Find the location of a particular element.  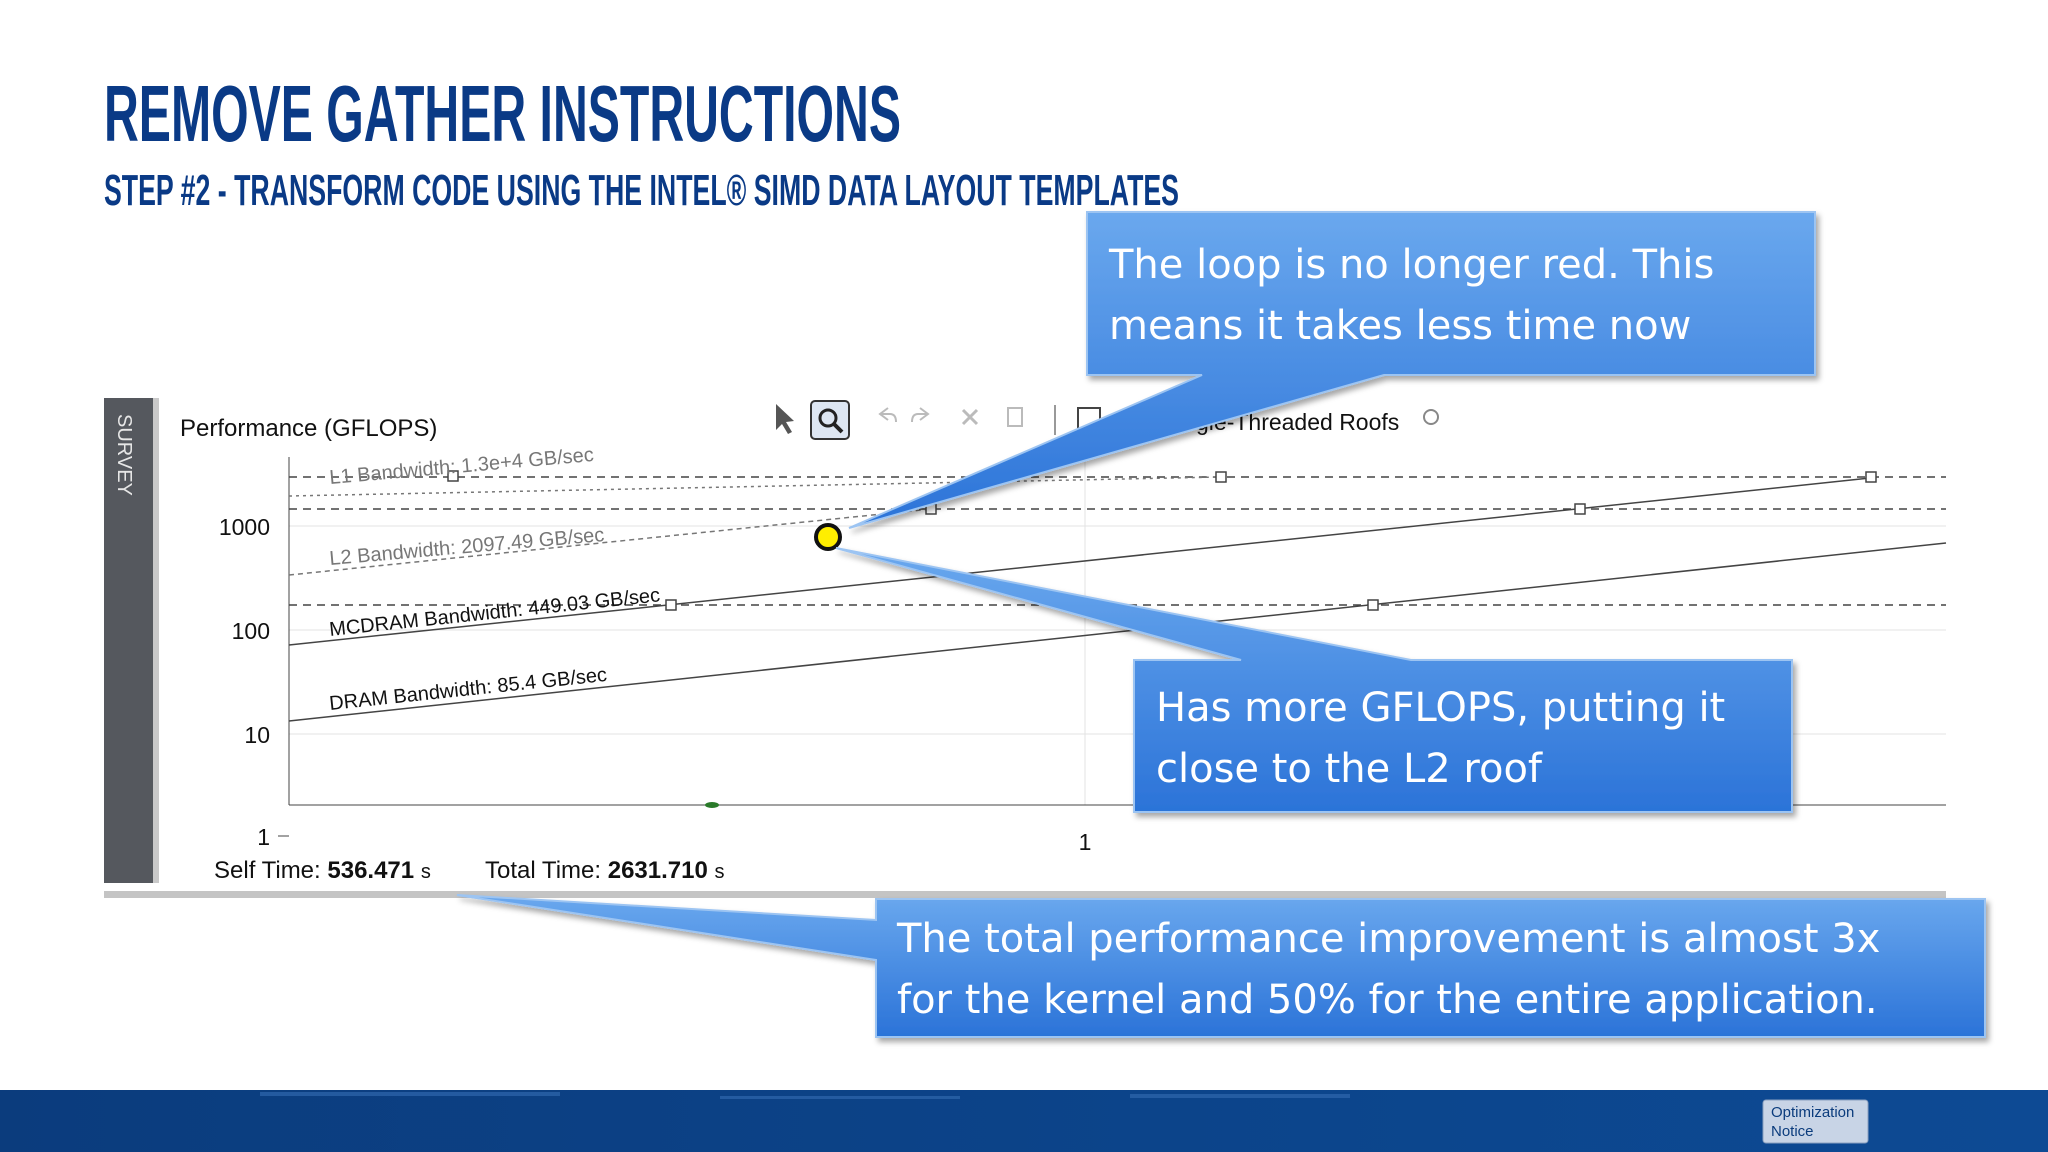

side-tab is located at coordinates (128, 640).